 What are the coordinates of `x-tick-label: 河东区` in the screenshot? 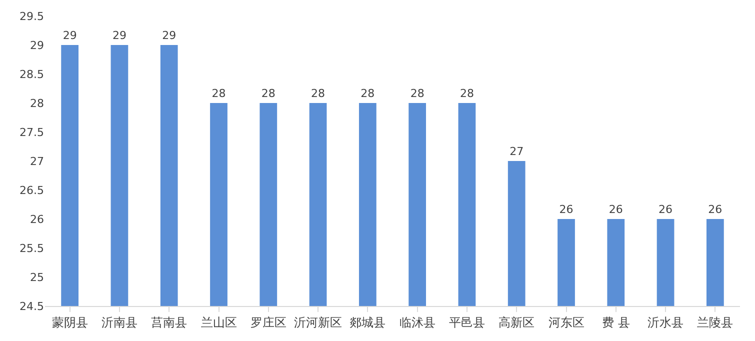 It's located at (566, 322).